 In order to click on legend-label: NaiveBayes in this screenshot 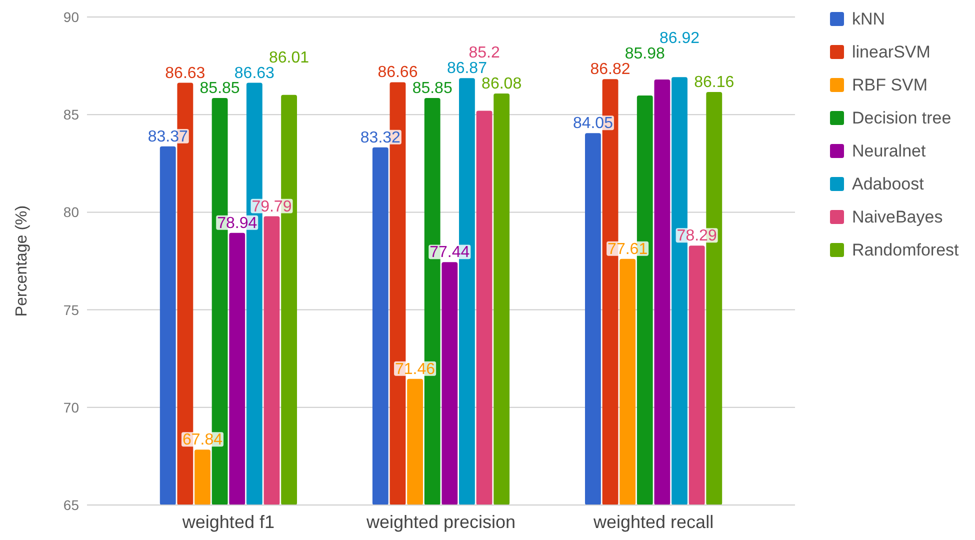, I will do `click(897, 217)`.